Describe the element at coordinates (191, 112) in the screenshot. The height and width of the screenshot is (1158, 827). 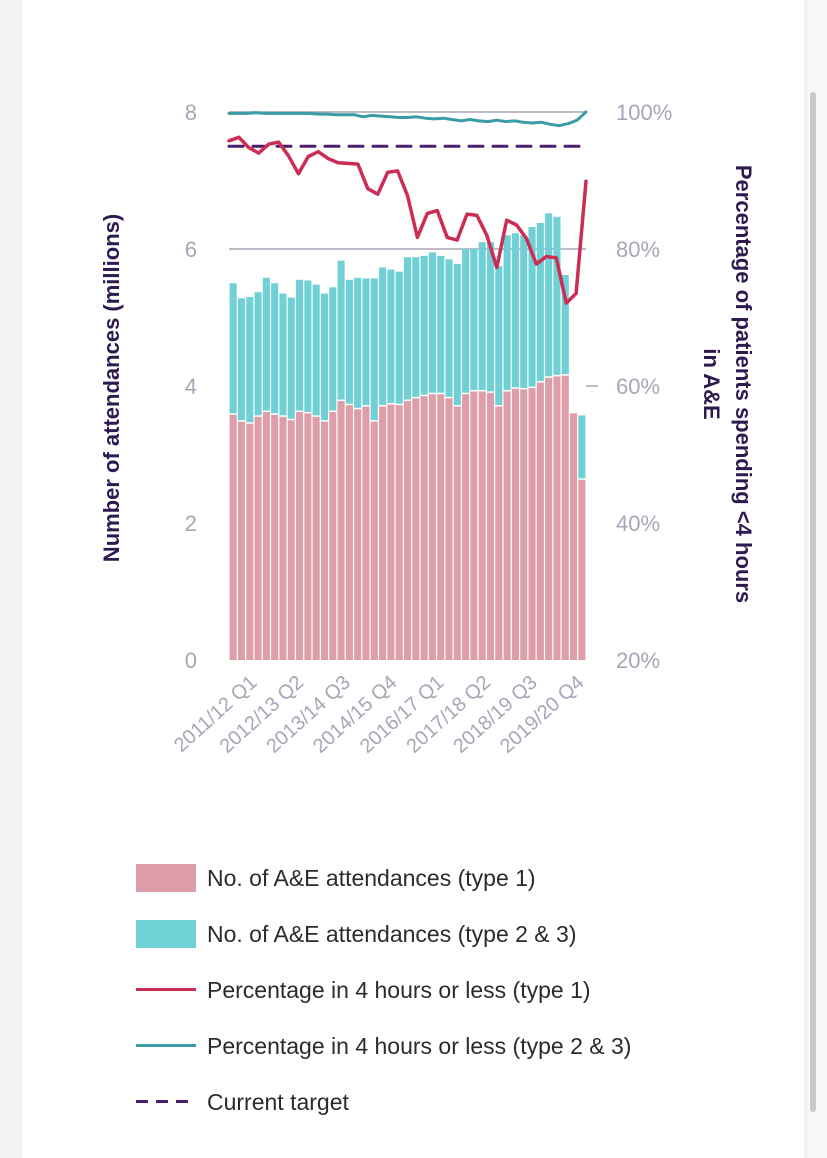
I see `y-tick-label: 8` at that location.